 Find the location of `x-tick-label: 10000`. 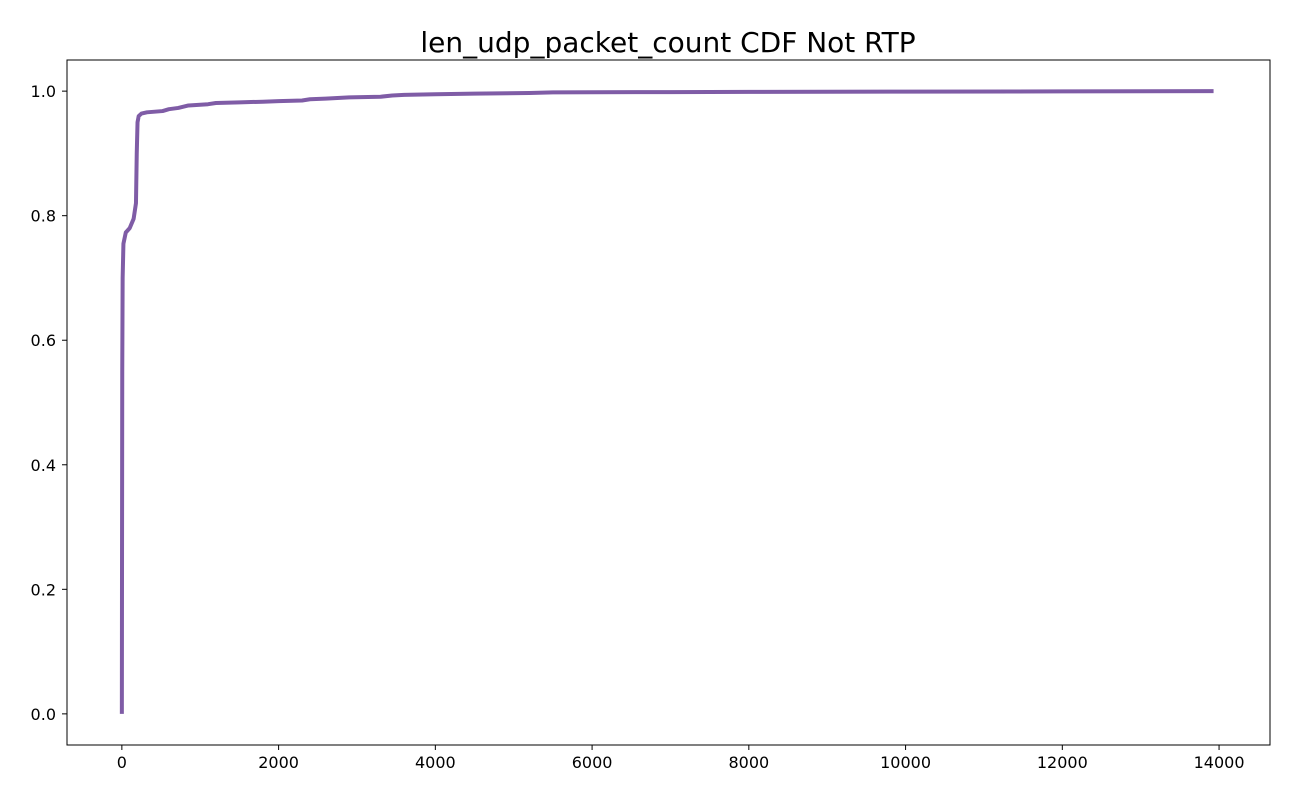

x-tick-label: 10000 is located at coordinates (905, 762).